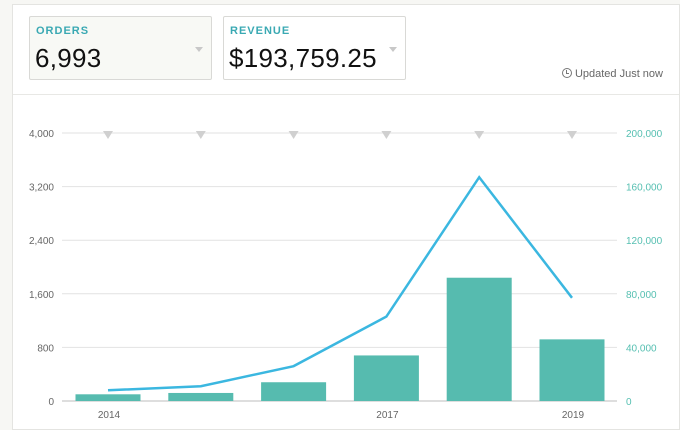  What do you see at coordinates (303, 58) in the screenshot?
I see `revenue-value: $193,759.25` at bounding box center [303, 58].